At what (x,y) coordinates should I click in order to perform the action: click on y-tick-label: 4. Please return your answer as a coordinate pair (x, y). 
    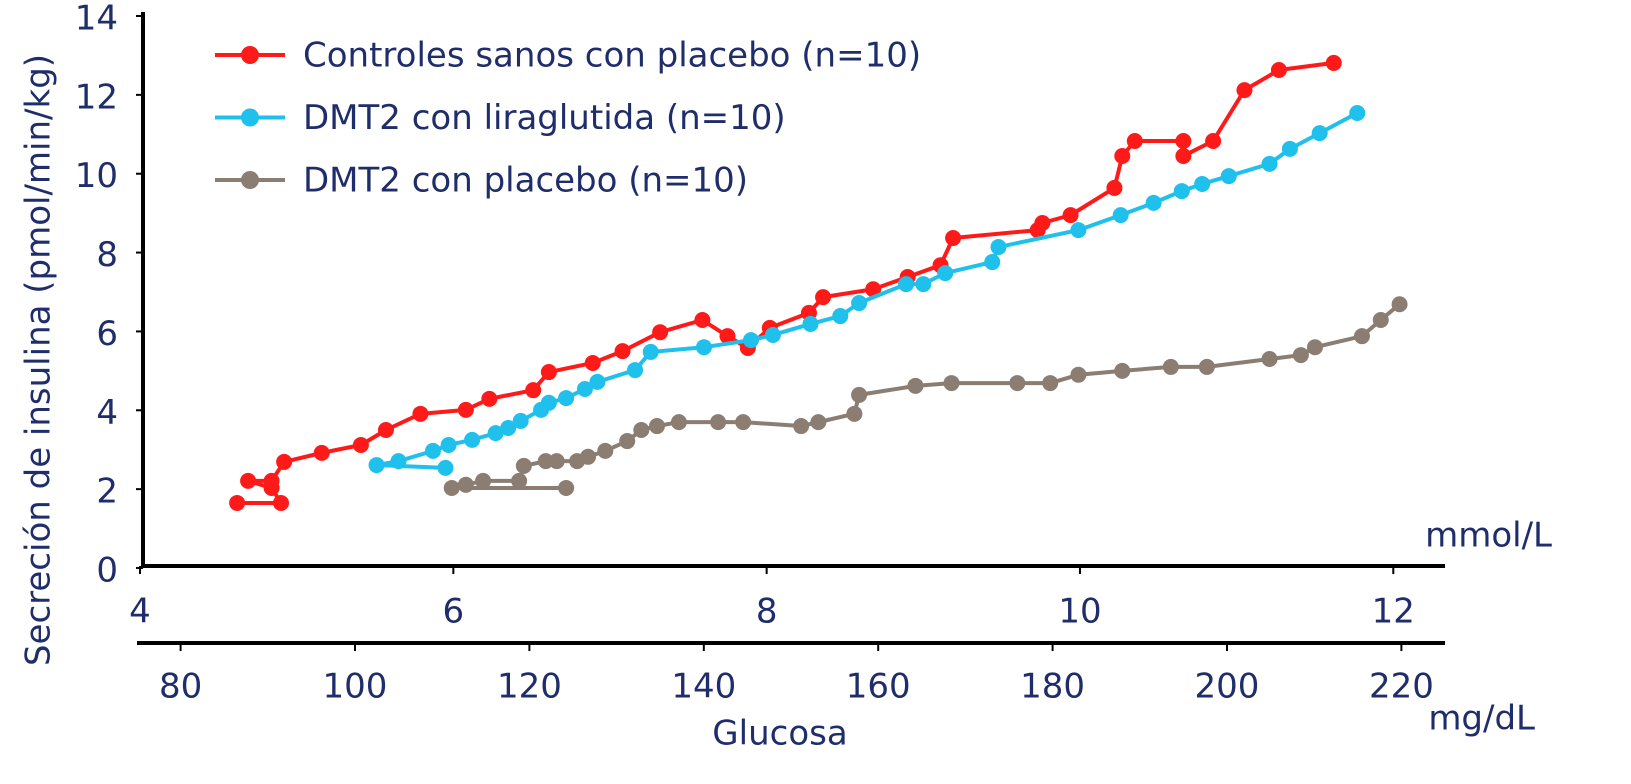
    Looking at the image, I should click on (107, 413).